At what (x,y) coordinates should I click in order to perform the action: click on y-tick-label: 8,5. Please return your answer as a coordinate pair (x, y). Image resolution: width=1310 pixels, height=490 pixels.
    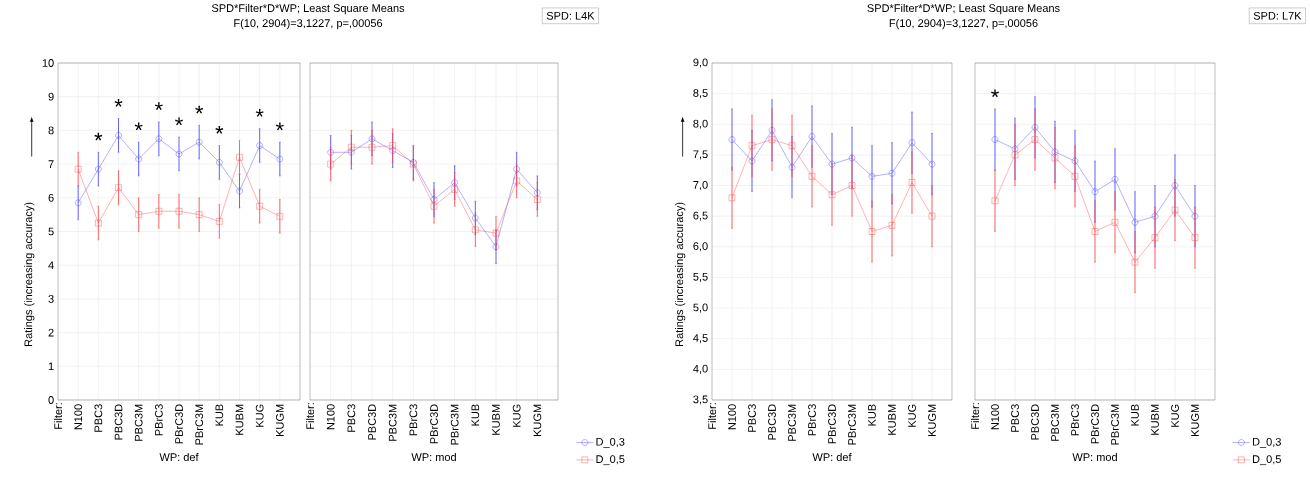
    Looking at the image, I should click on (700, 94).